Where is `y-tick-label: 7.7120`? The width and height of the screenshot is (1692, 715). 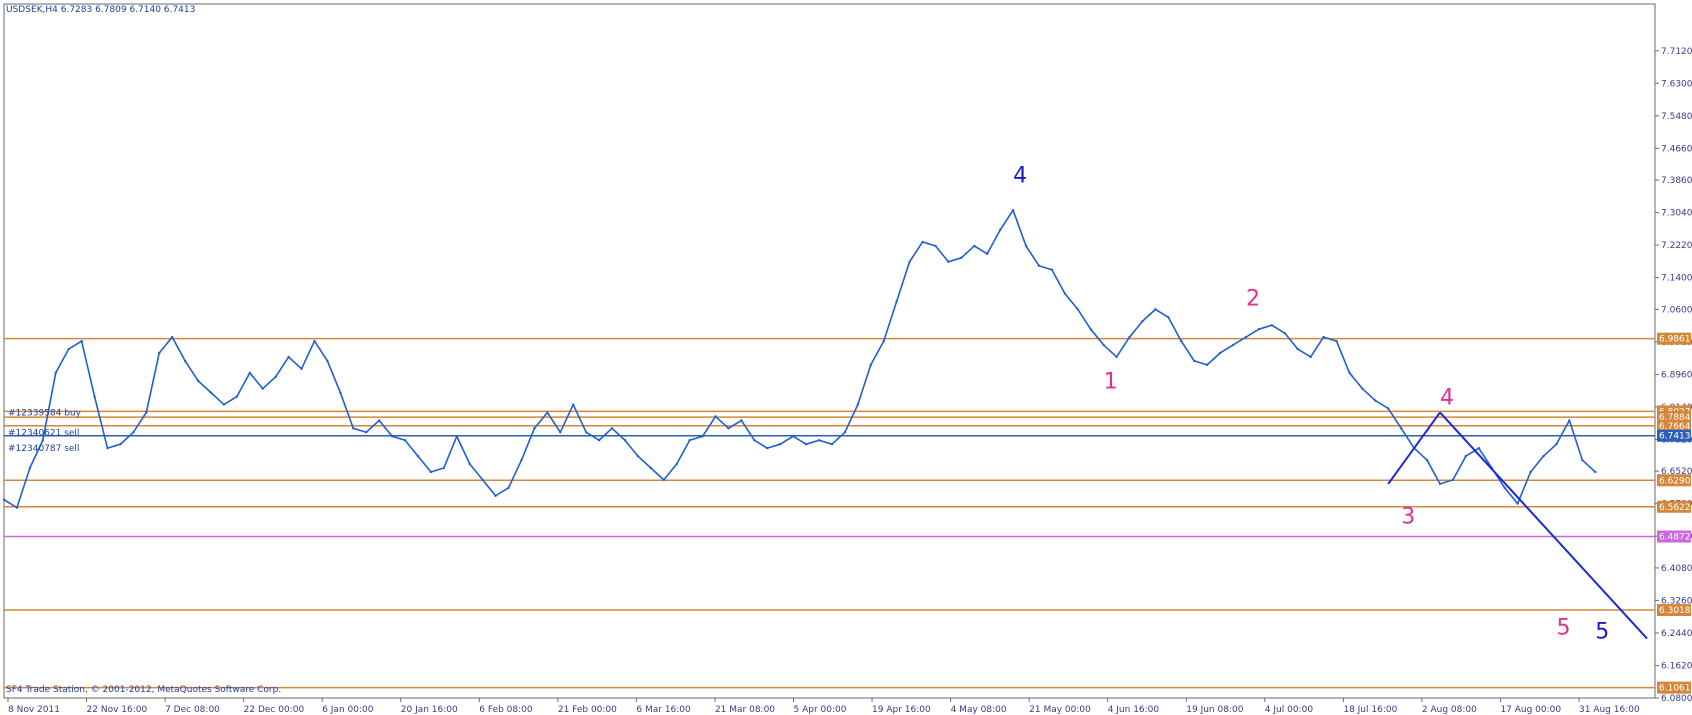
y-tick-label: 7.7120 is located at coordinates (1676, 52).